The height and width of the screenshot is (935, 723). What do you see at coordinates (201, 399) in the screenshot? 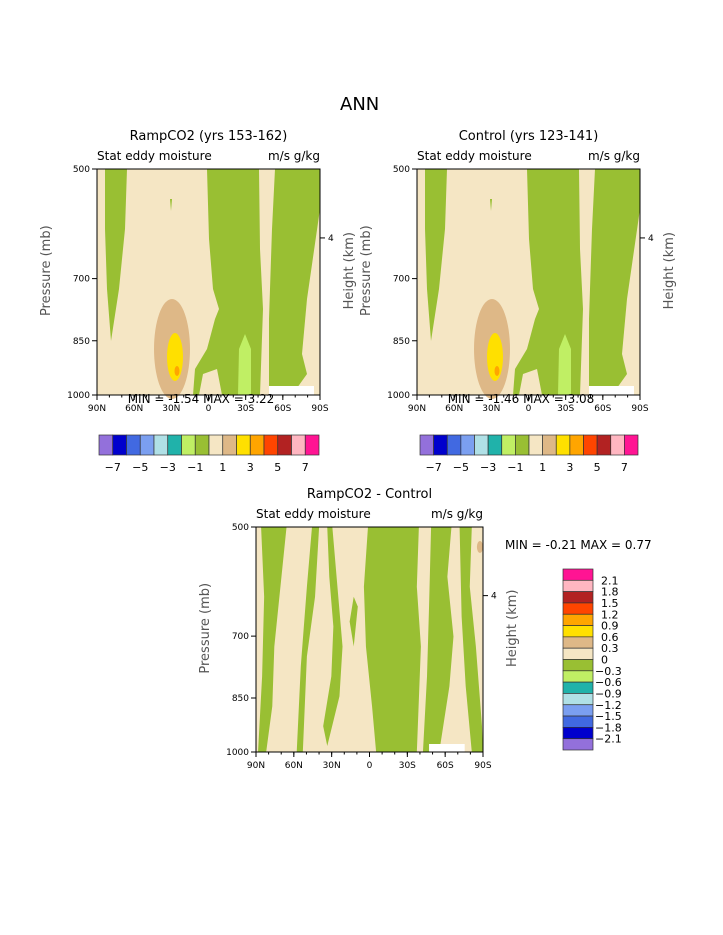
I see `min-max-label: MIN = -1.54 MAX = 3.22` at bounding box center [201, 399].